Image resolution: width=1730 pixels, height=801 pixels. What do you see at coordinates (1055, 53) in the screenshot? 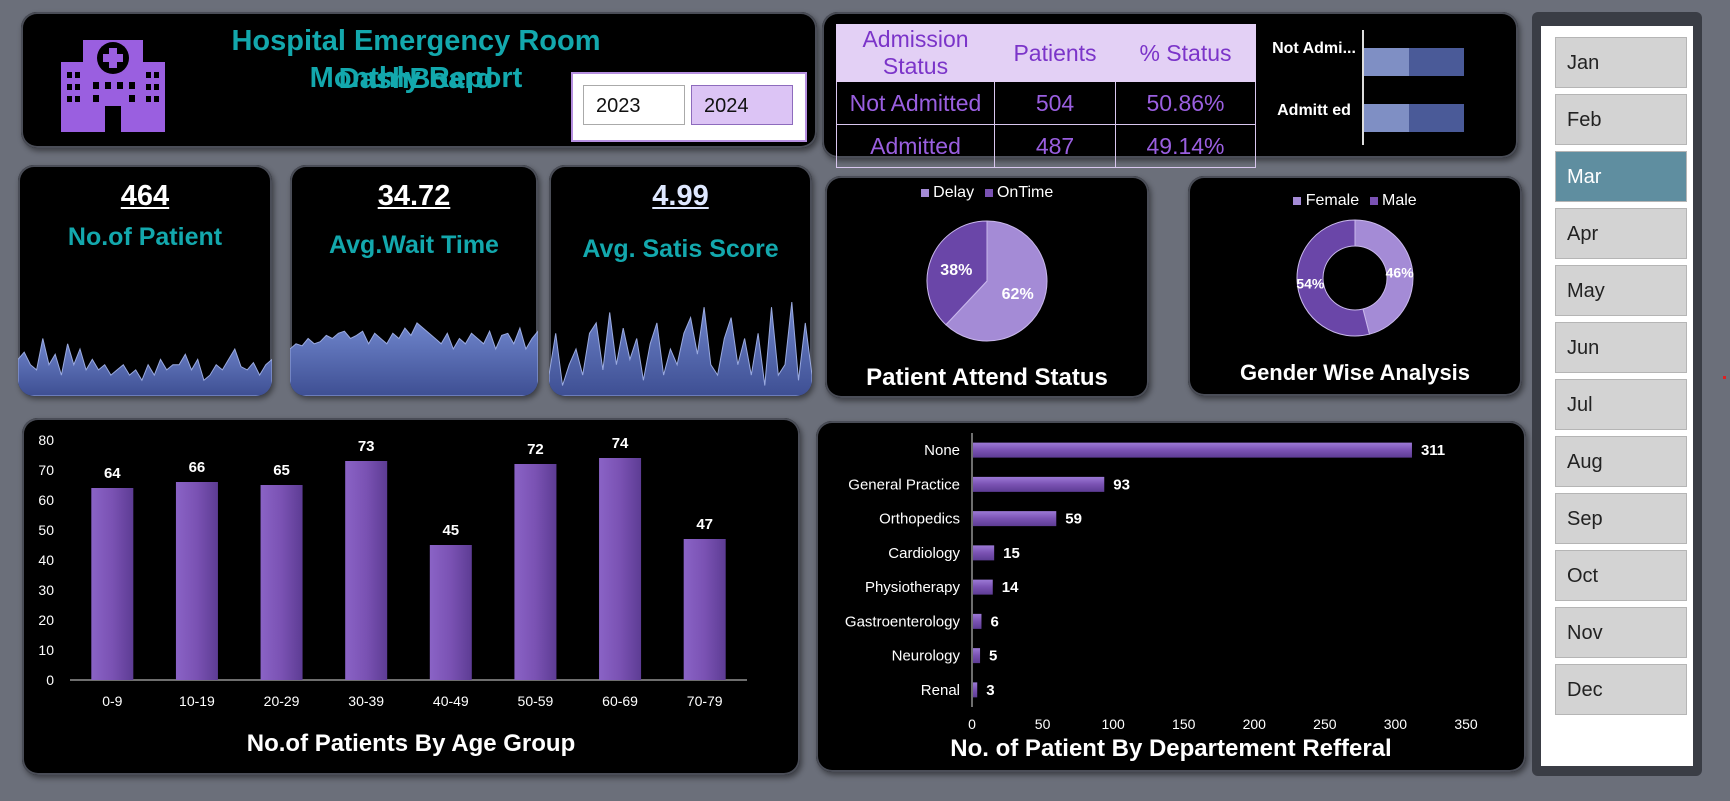
I see `patients-header: Patients` at bounding box center [1055, 53].